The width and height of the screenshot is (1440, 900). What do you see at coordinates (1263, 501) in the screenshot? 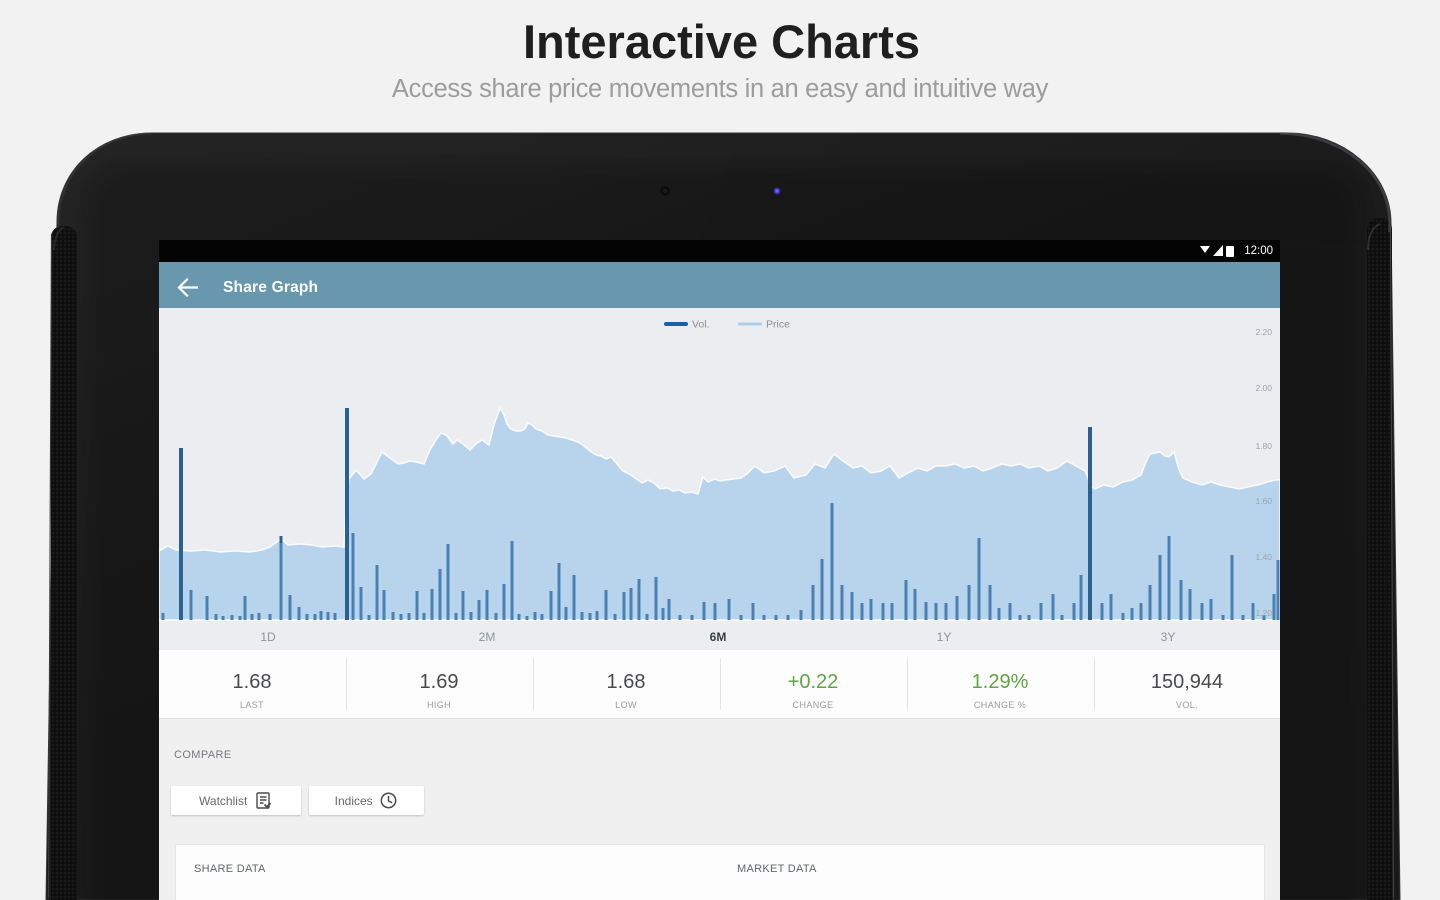
I see `svg-text: 1.60` at bounding box center [1263, 501].